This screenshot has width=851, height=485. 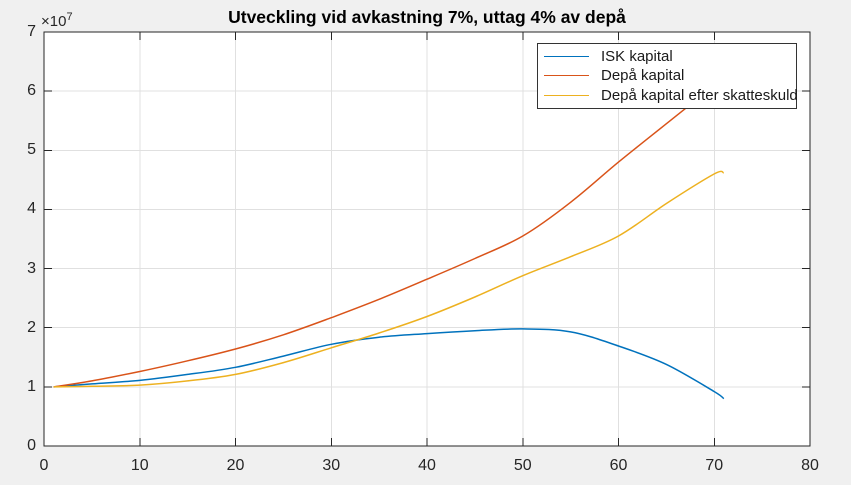 What do you see at coordinates (31, 445) in the screenshot?
I see `y-tick-label: 0` at bounding box center [31, 445].